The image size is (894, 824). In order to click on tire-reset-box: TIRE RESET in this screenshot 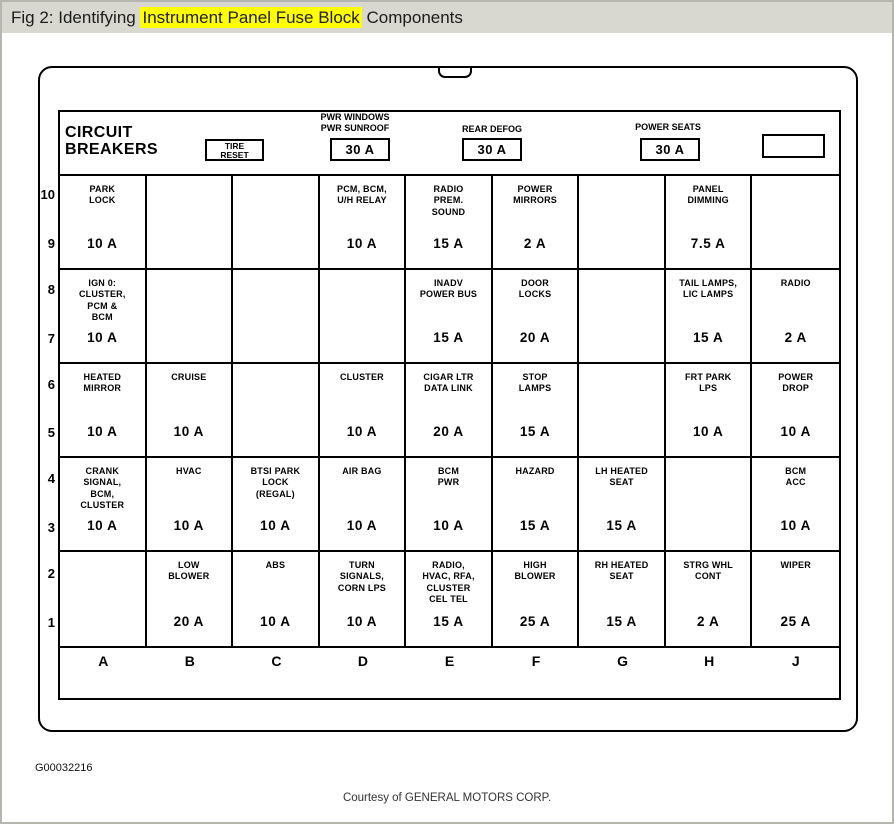, I will do `click(234, 150)`.